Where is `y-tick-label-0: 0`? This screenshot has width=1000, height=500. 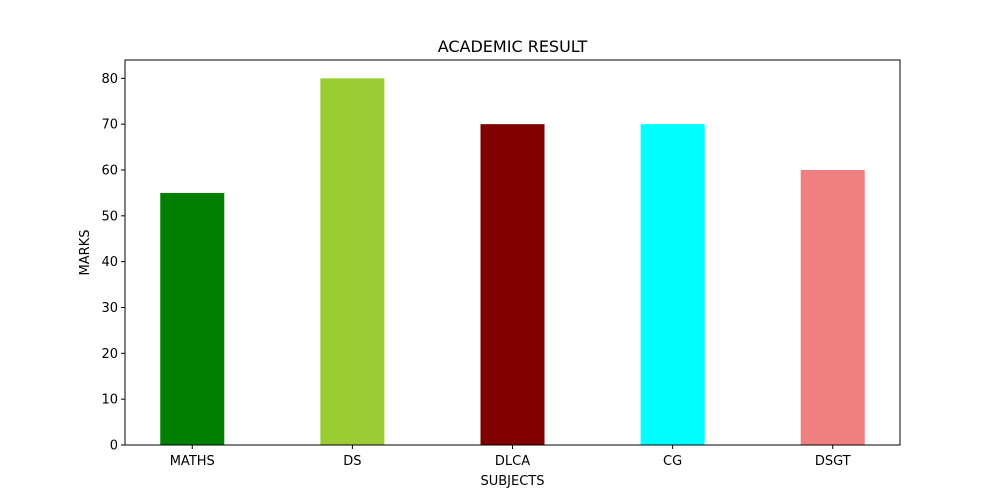 y-tick-label-0: 0 is located at coordinates (114, 446).